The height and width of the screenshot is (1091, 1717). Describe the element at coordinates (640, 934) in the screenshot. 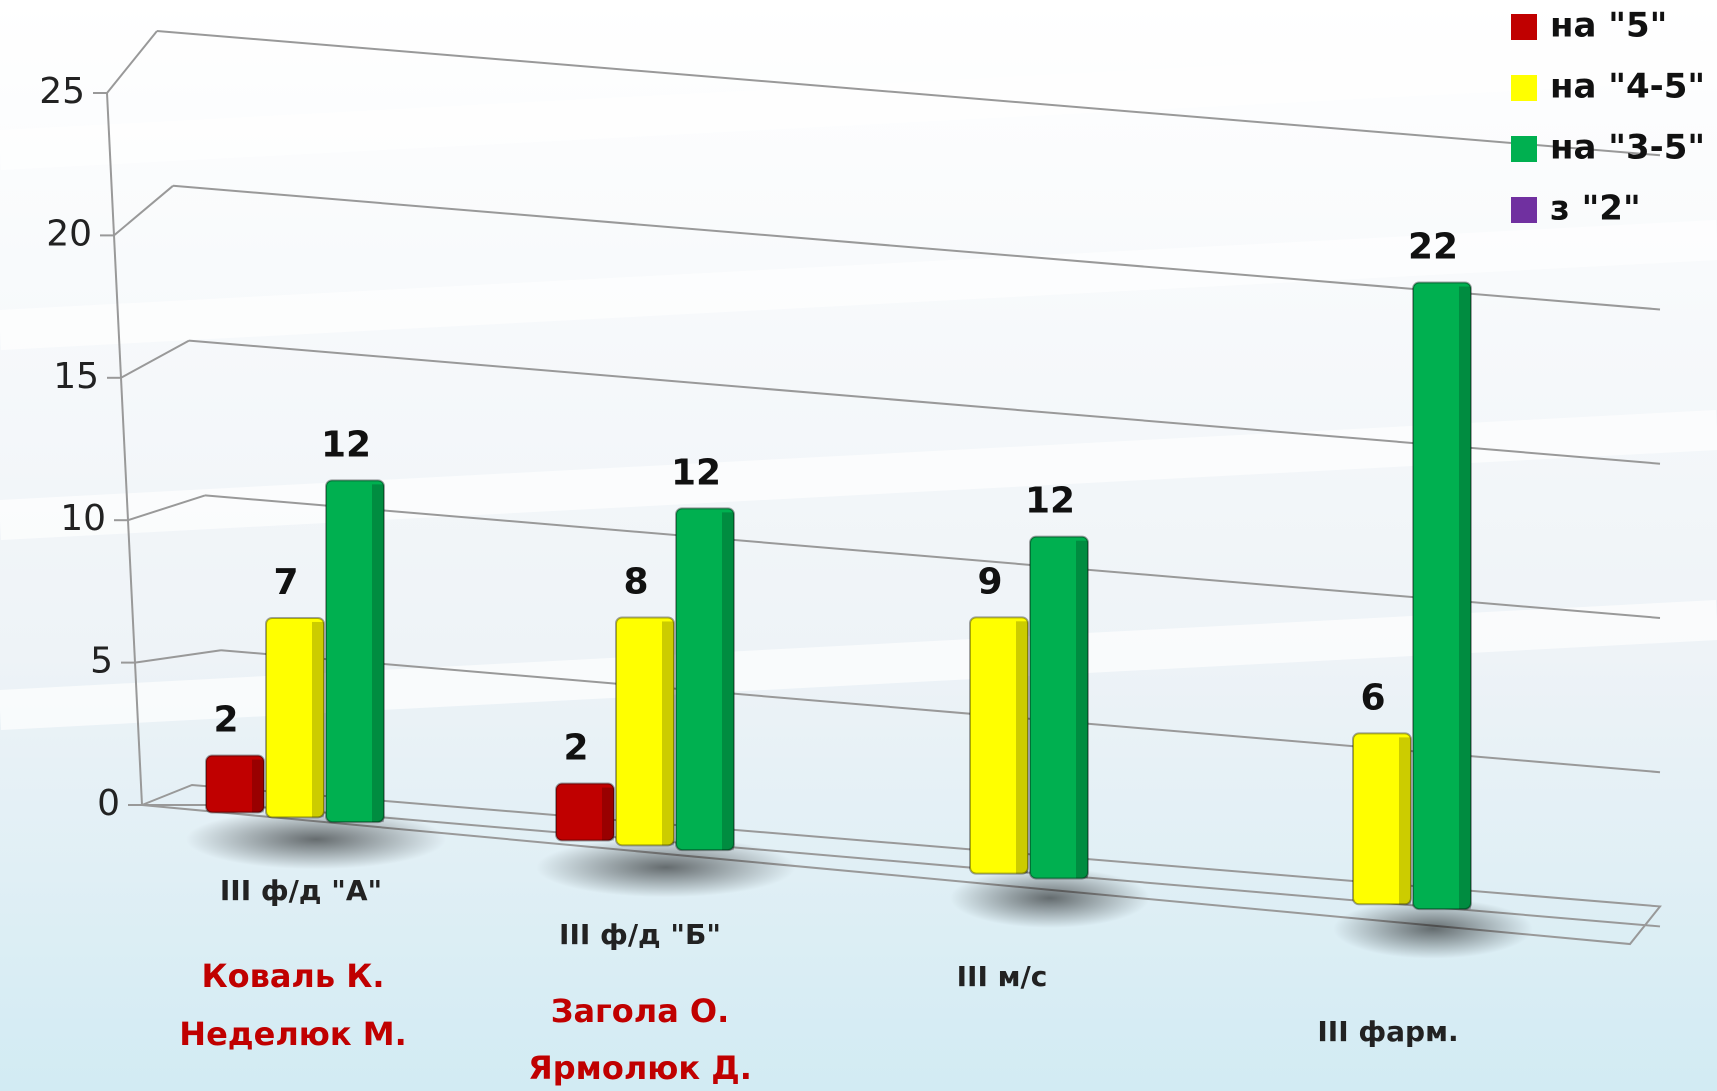

I see `x-tick-label: III ф/д "Б"` at that location.